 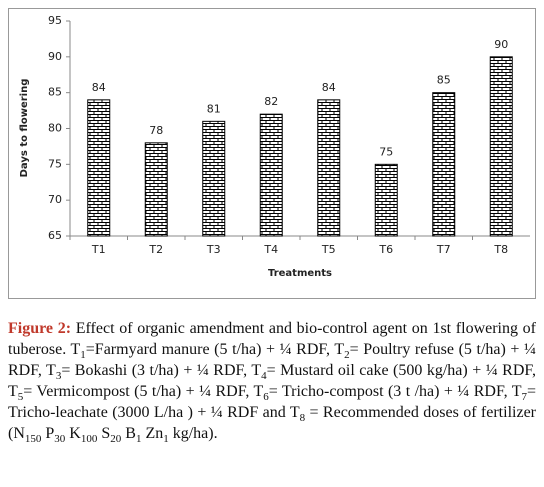 What do you see at coordinates (40, 328) in the screenshot?
I see `caption-label: Figure 2:` at bounding box center [40, 328].